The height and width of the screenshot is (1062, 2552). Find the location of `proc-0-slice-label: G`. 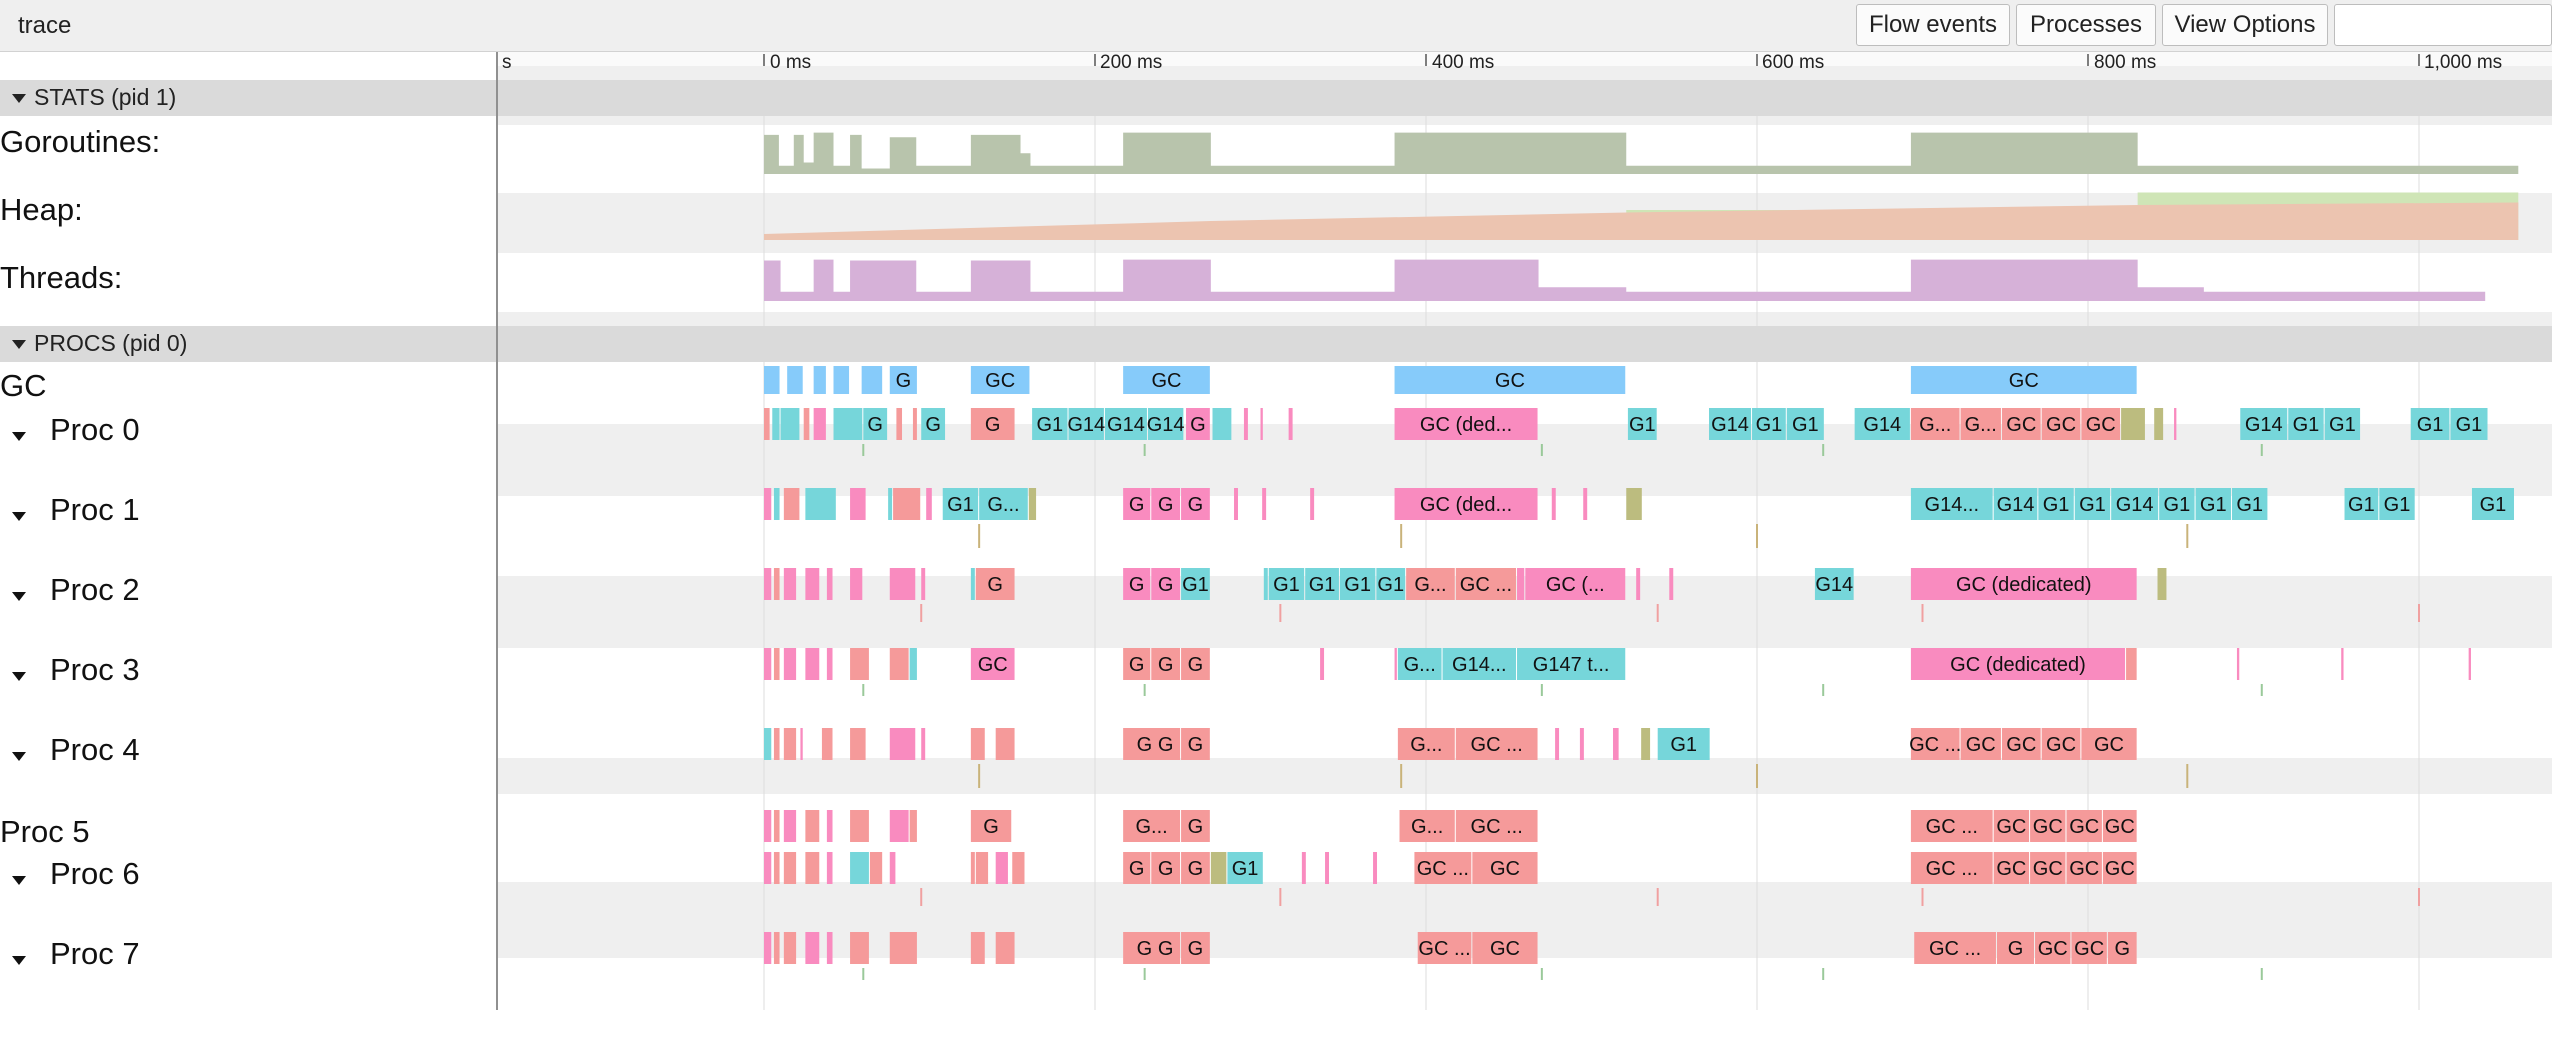

proc-0-slice-label: G is located at coordinates (875, 425).